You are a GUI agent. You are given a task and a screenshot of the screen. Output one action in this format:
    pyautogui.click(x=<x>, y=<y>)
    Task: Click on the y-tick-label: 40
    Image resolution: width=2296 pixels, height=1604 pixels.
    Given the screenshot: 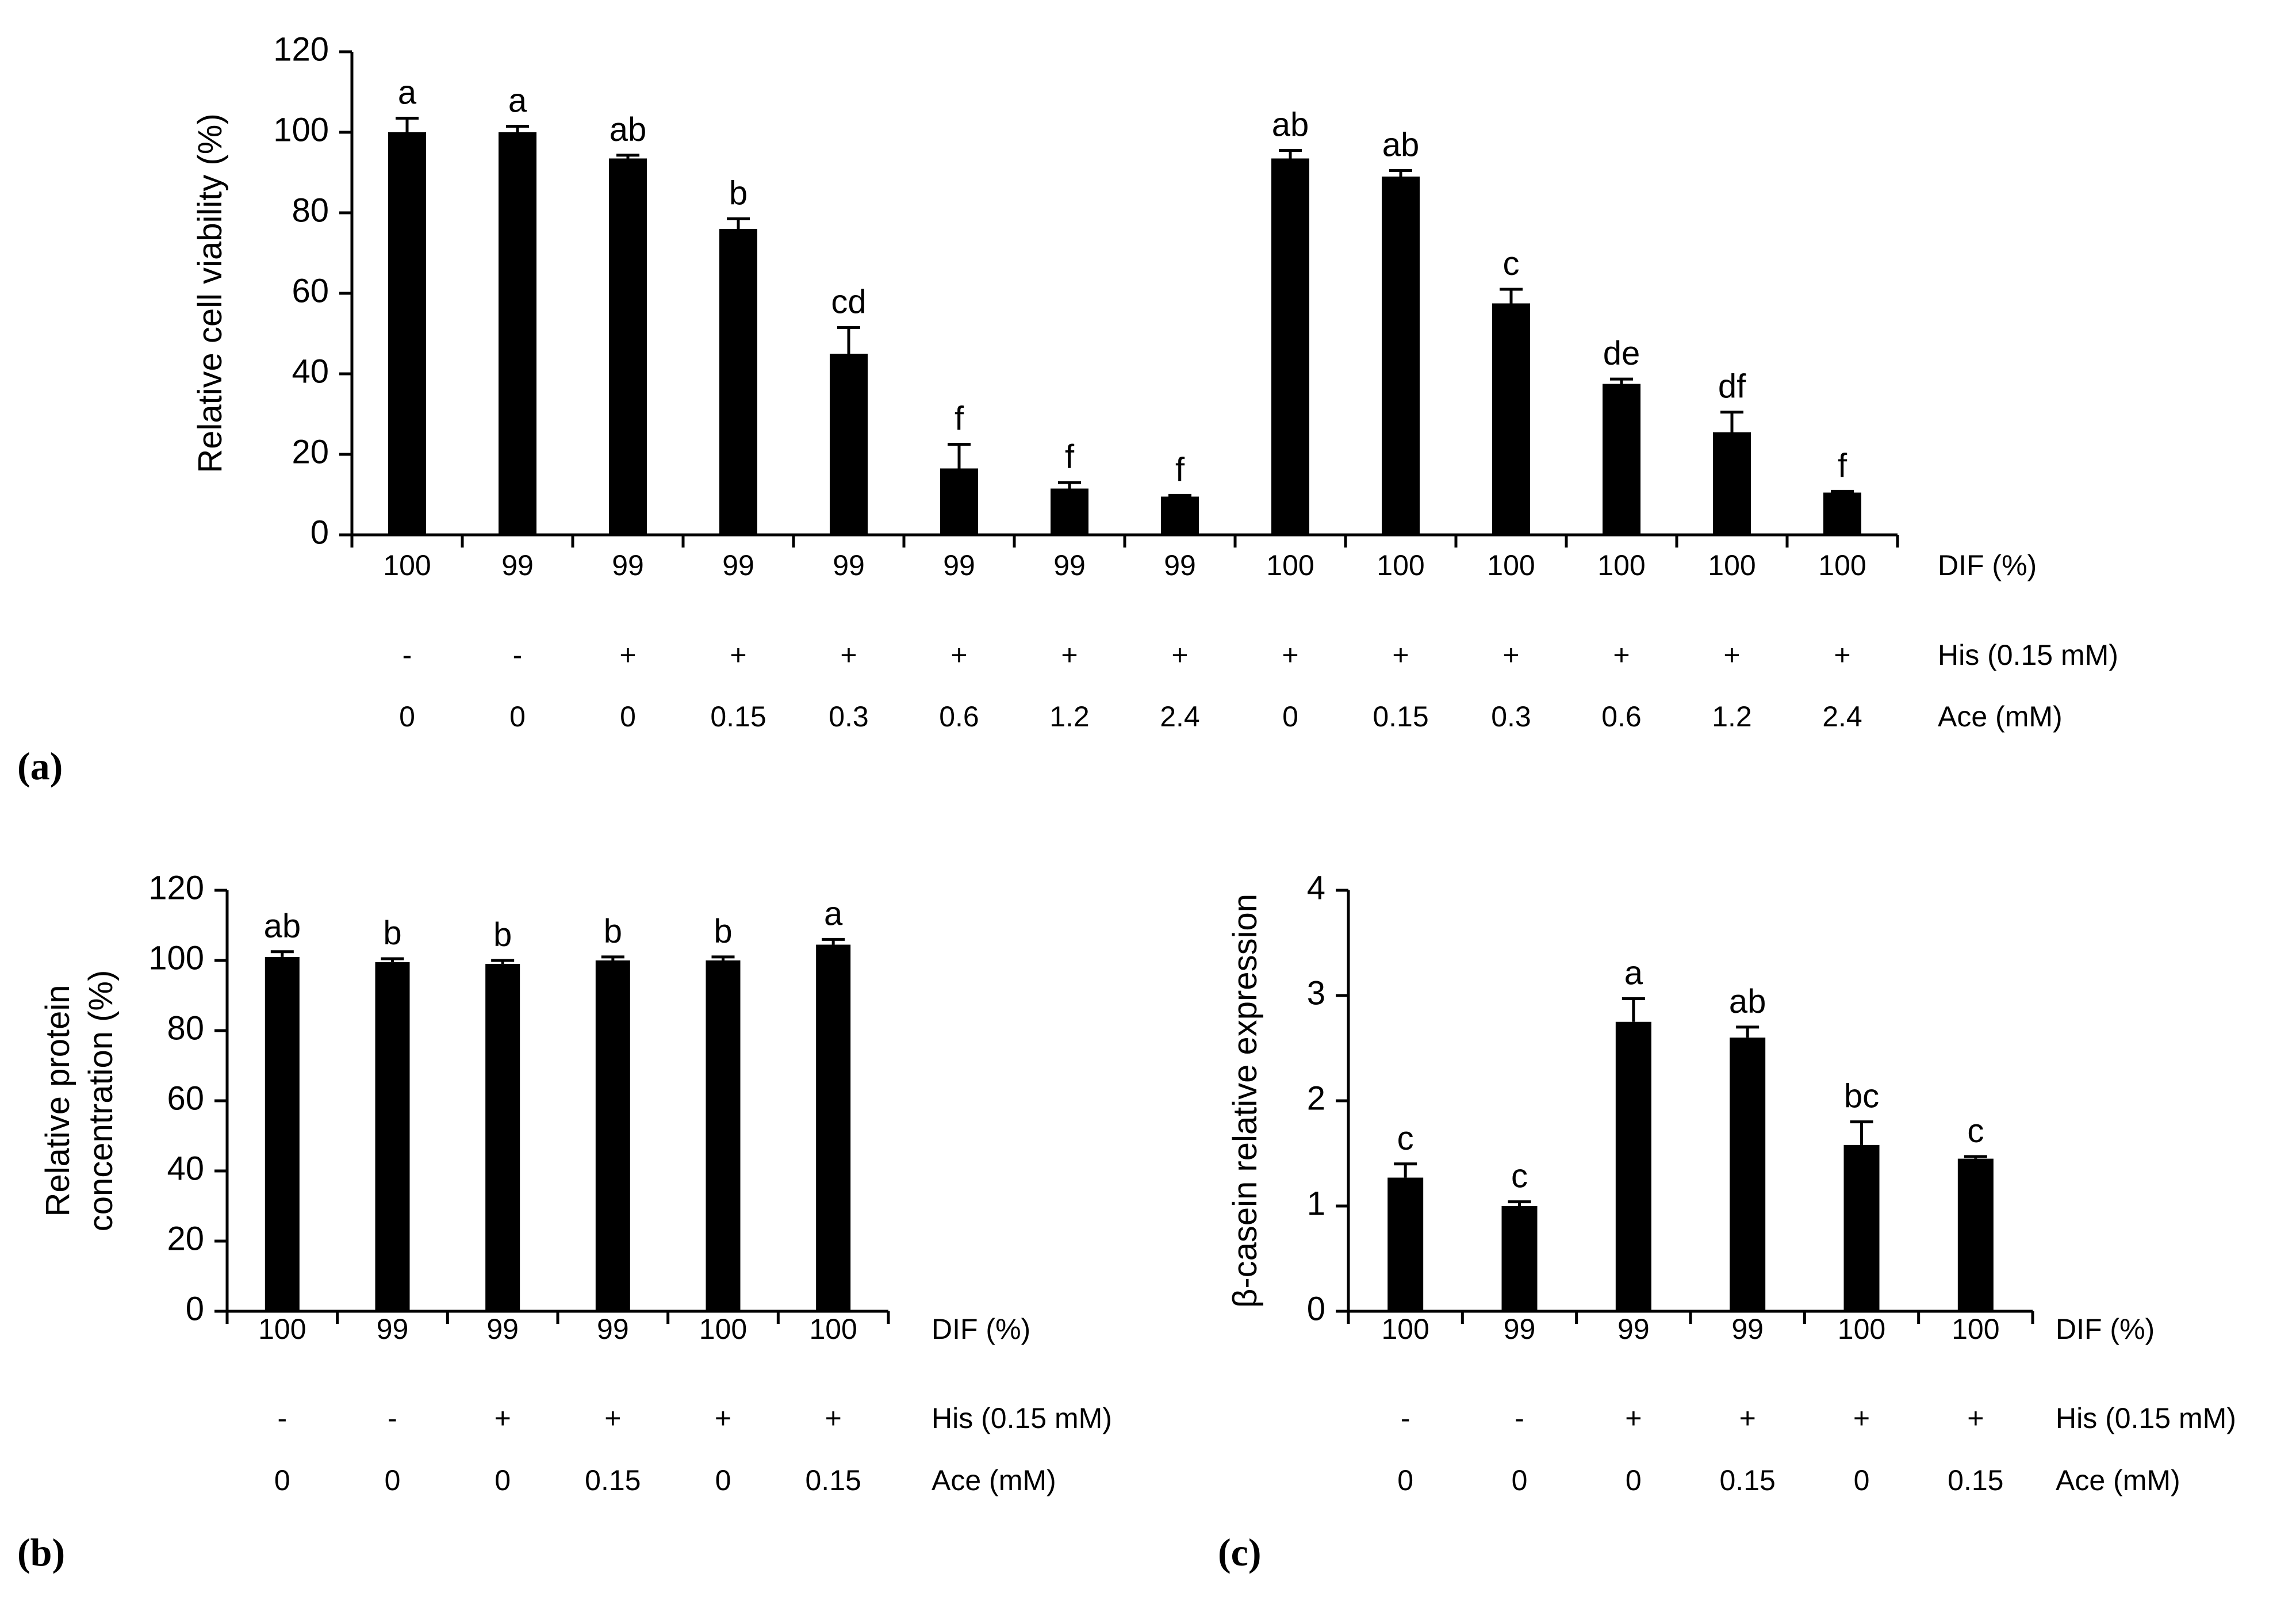 What is the action you would take?
    pyautogui.click(x=185, y=1168)
    